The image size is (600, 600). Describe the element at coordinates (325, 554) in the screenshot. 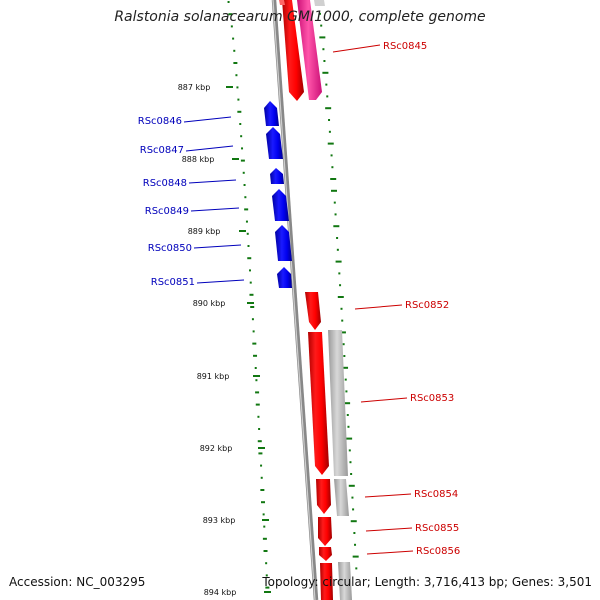

I see `gene-arrow-rsc0856` at that location.